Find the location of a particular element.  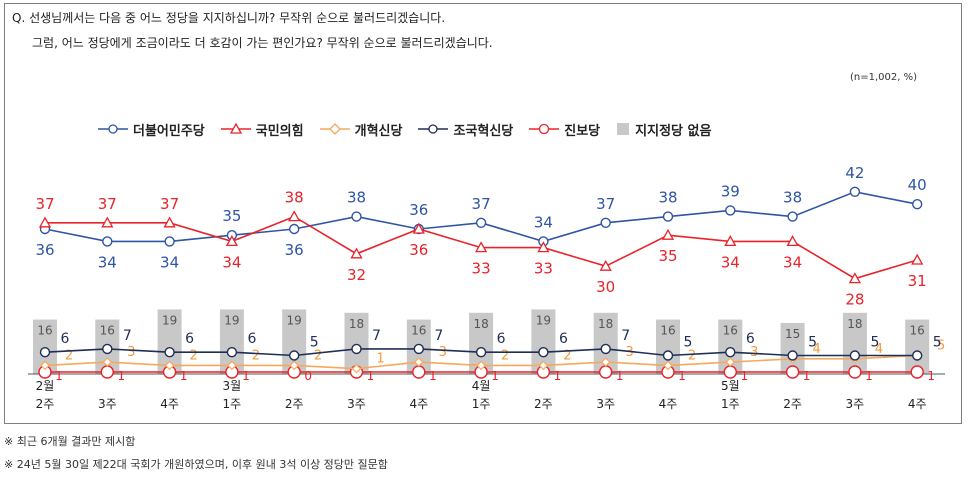

x-label-week-3: 1주 is located at coordinates (232, 404).